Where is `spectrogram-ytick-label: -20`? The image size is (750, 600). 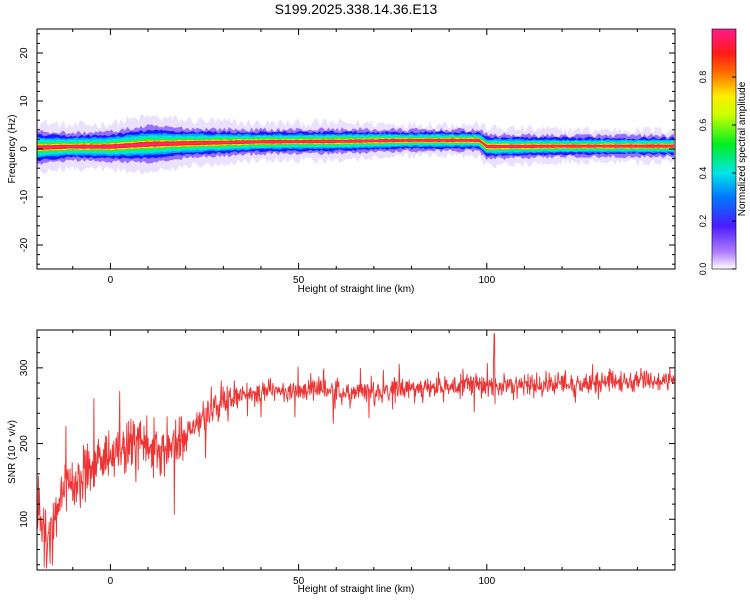
spectrogram-ytick-label: -20 is located at coordinates (24, 244).